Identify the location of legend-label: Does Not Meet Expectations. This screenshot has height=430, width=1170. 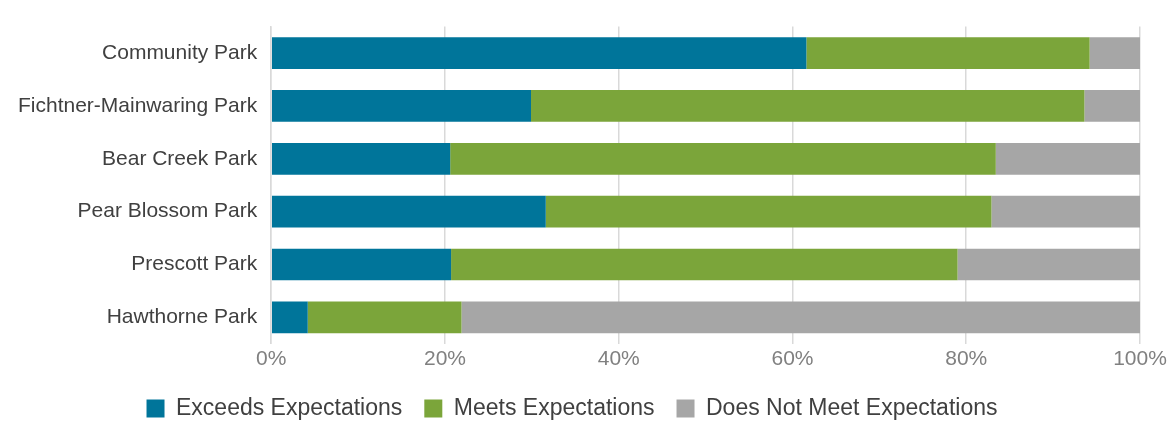
(852, 406).